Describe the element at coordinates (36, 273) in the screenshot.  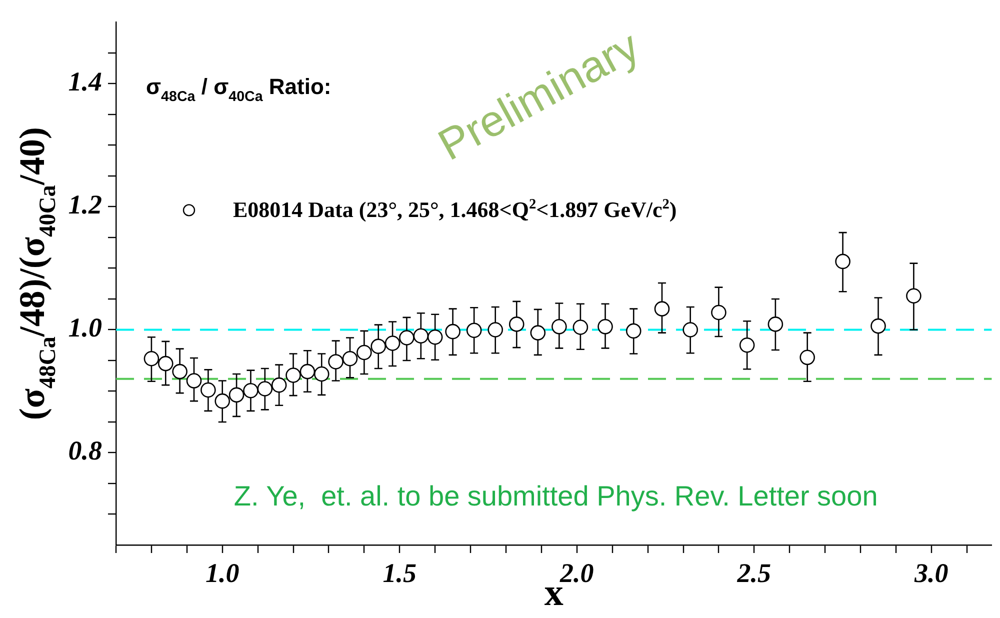
I see `y-axis-title: (σ48Ca/48)/(σ40Ca/40)` at that location.